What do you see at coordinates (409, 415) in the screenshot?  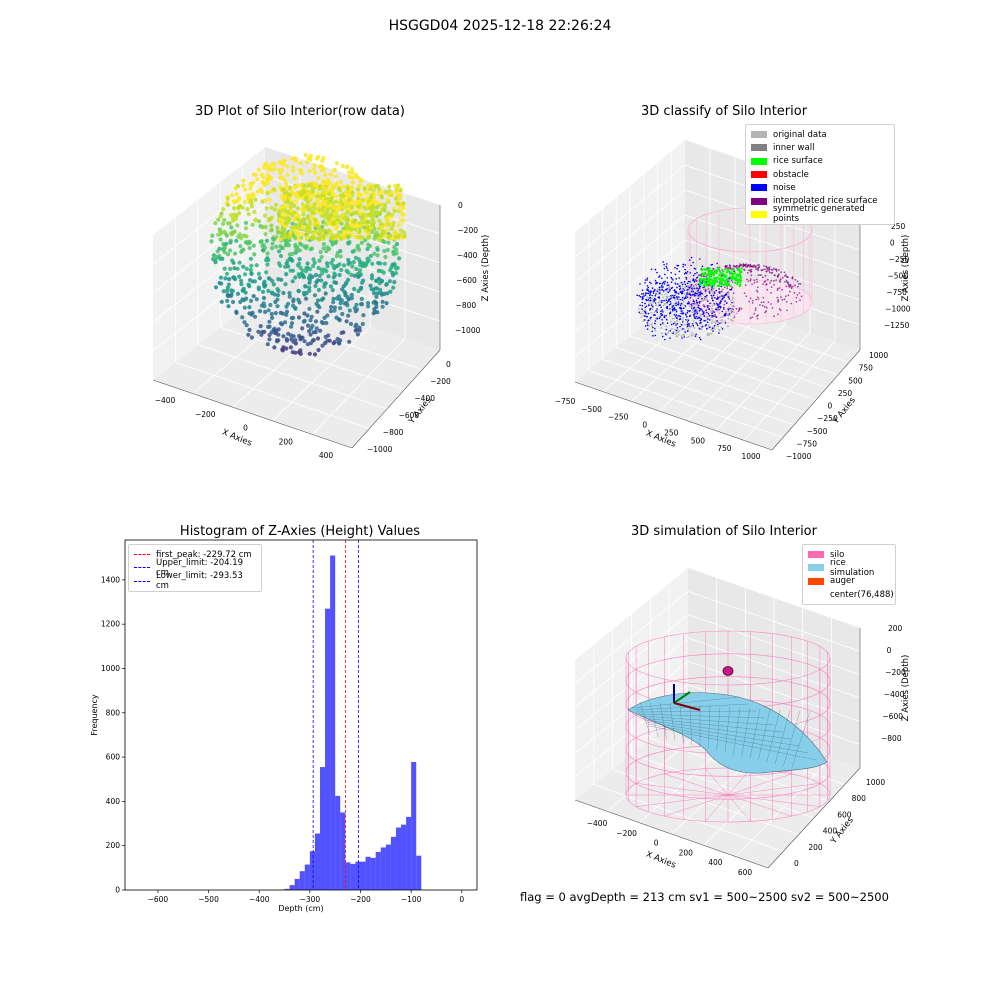 I see `raw3d-ytick: −600` at bounding box center [409, 415].